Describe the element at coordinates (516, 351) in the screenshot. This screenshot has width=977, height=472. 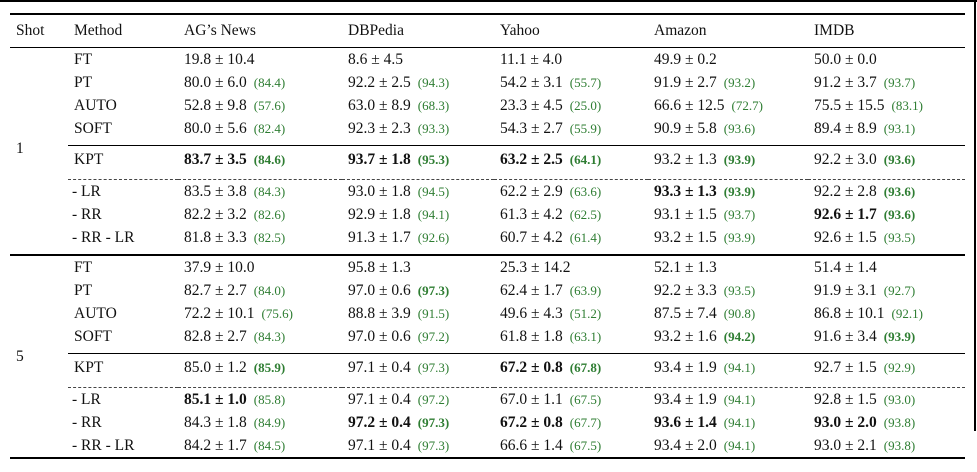
I see `solid-divider` at that location.